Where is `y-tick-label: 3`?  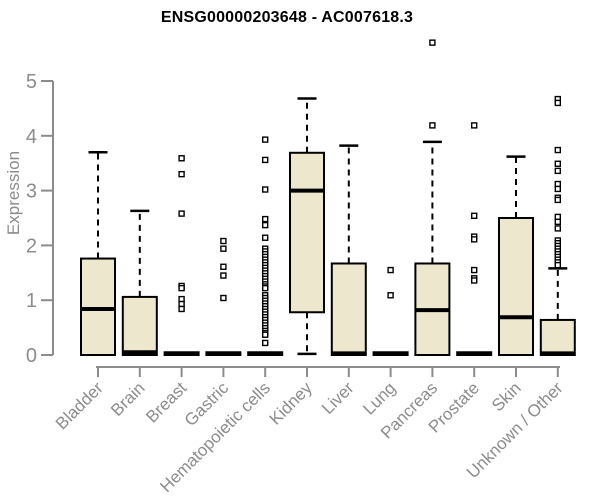
y-tick-label: 3 is located at coordinates (31, 192).